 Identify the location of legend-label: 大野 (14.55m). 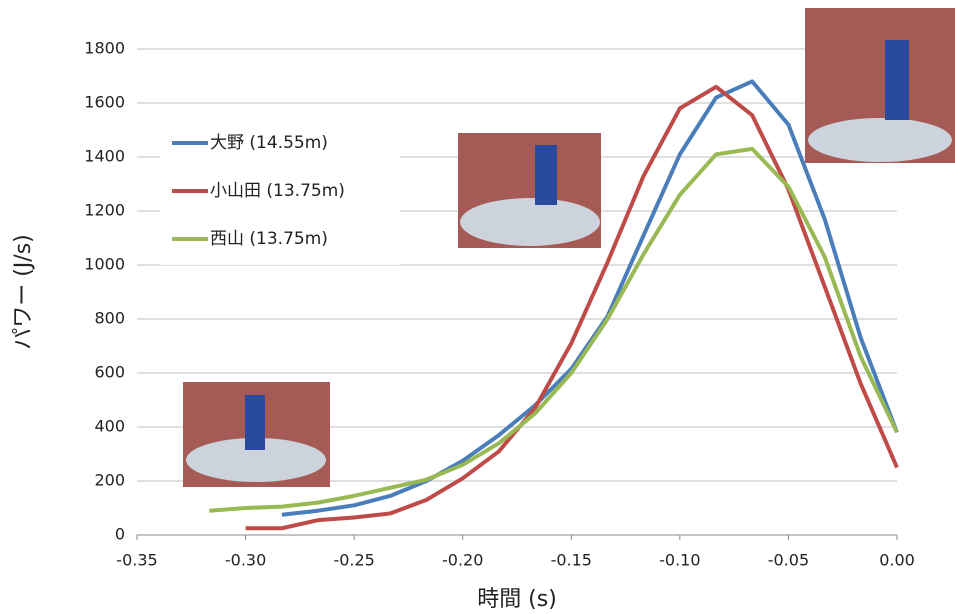
(269, 143).